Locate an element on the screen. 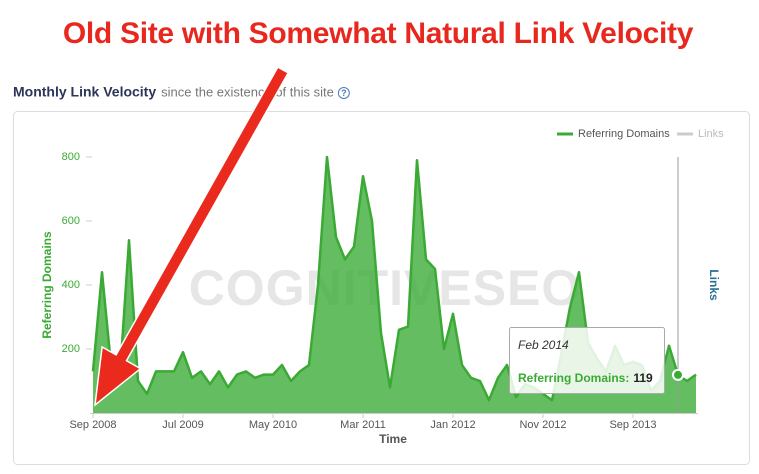 The image size is (759, 474). x-axis-title: Time is located at coordinates (393, 439).